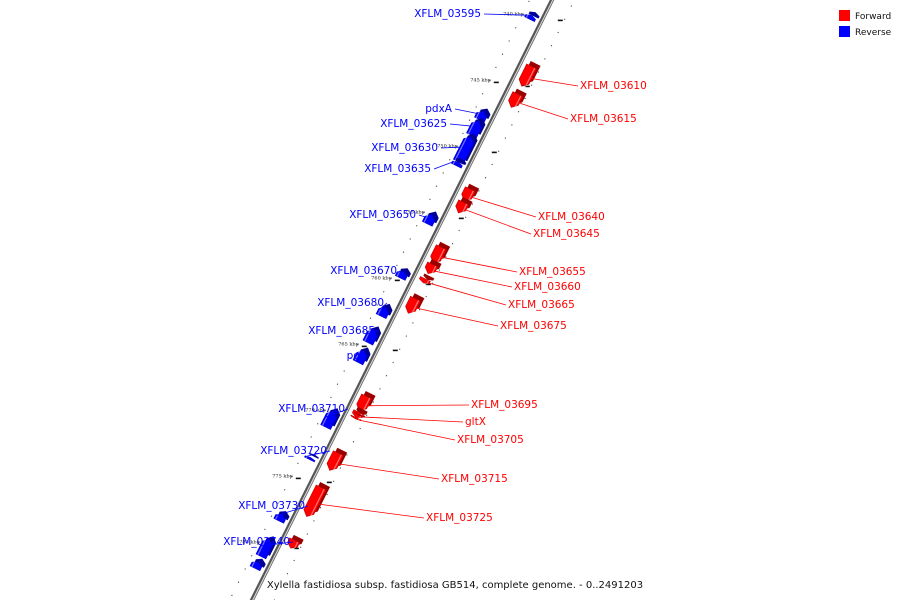  I want to click on gene-label: XFLM_03615, so click(603, 119).